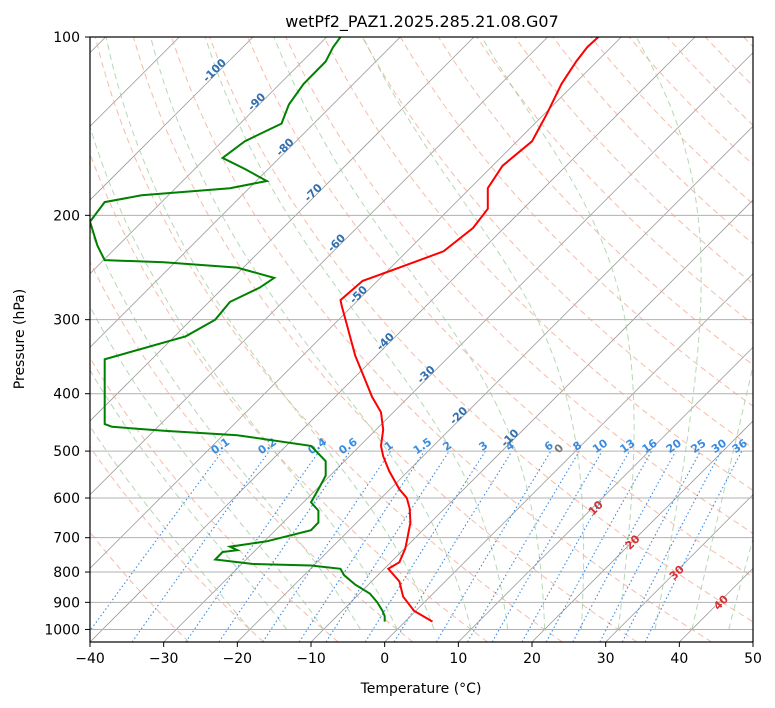  Describe the element at coordinates (62, 630) in the screenshot. I see `y-tick-label: 1000` at that location.